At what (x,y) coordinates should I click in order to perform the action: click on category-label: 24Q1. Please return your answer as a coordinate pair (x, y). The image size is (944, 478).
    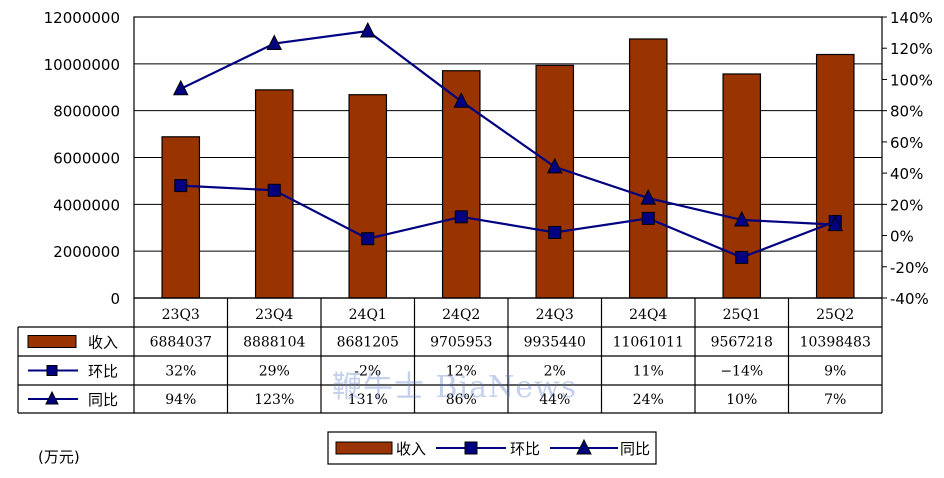
    Looking at the image, I should click on (368, 315).